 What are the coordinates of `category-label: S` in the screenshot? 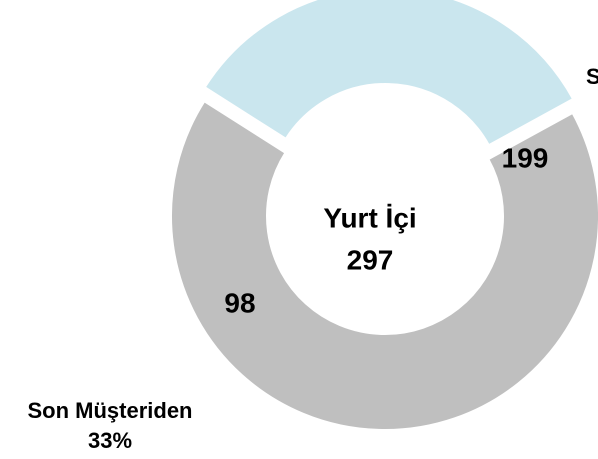 It's located at (592, 76).